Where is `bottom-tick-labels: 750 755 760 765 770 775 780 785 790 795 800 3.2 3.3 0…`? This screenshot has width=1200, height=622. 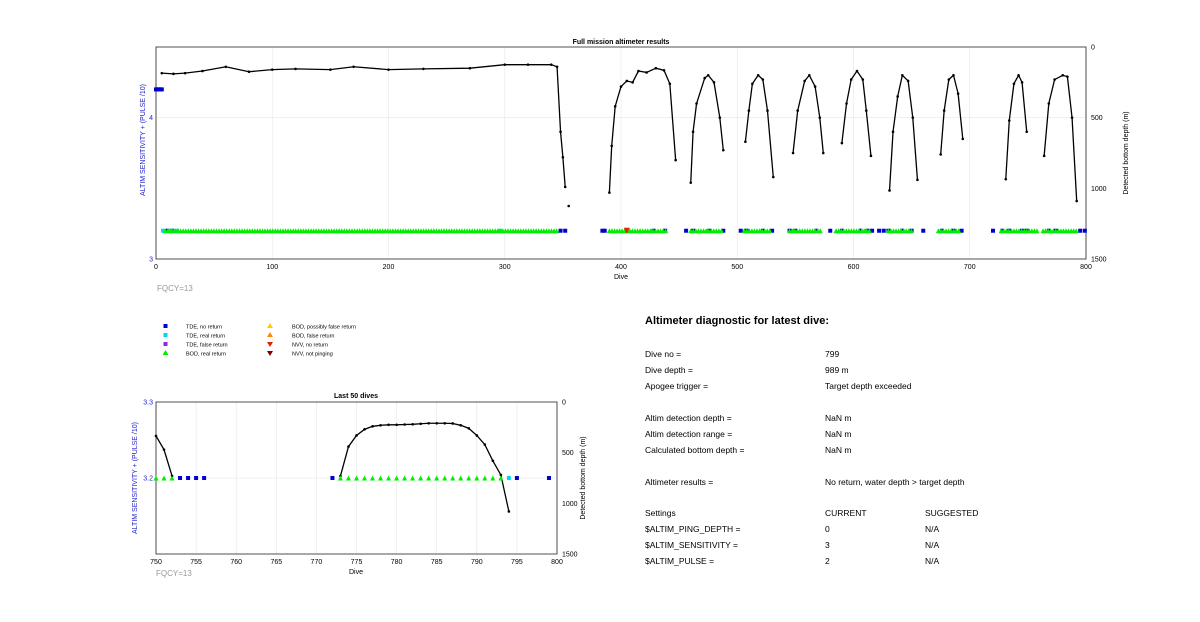 bottom-tick-labels: 750 755 760 765 770 775 780 785 790 795 800 3.2 3.3 0… is located at coordinates (360, 483).